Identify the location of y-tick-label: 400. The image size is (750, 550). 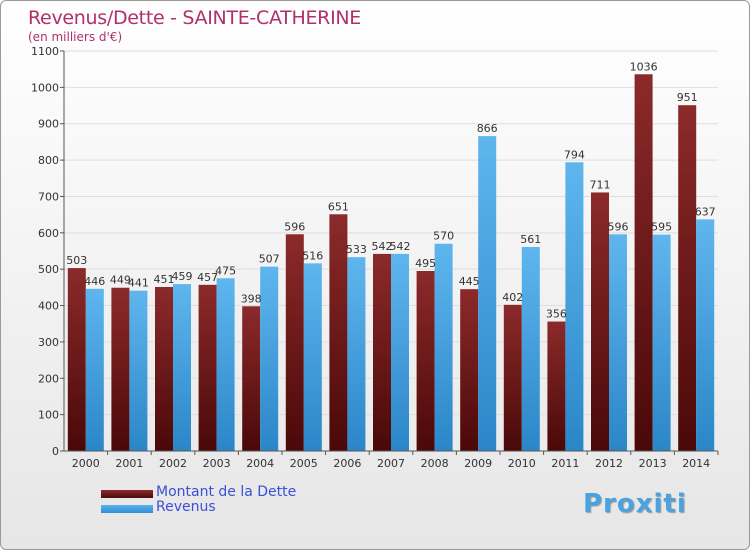
(48, 306).